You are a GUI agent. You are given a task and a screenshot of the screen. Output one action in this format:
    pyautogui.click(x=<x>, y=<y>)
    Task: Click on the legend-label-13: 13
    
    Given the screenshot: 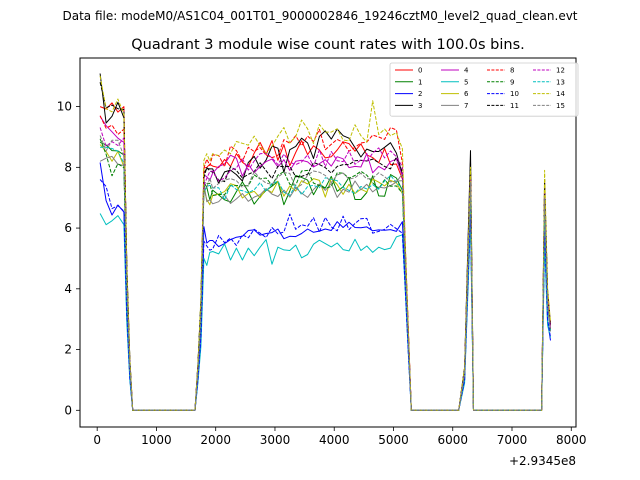 What is the action you would take?
    pyautogui.click(x=560, y=82)
    